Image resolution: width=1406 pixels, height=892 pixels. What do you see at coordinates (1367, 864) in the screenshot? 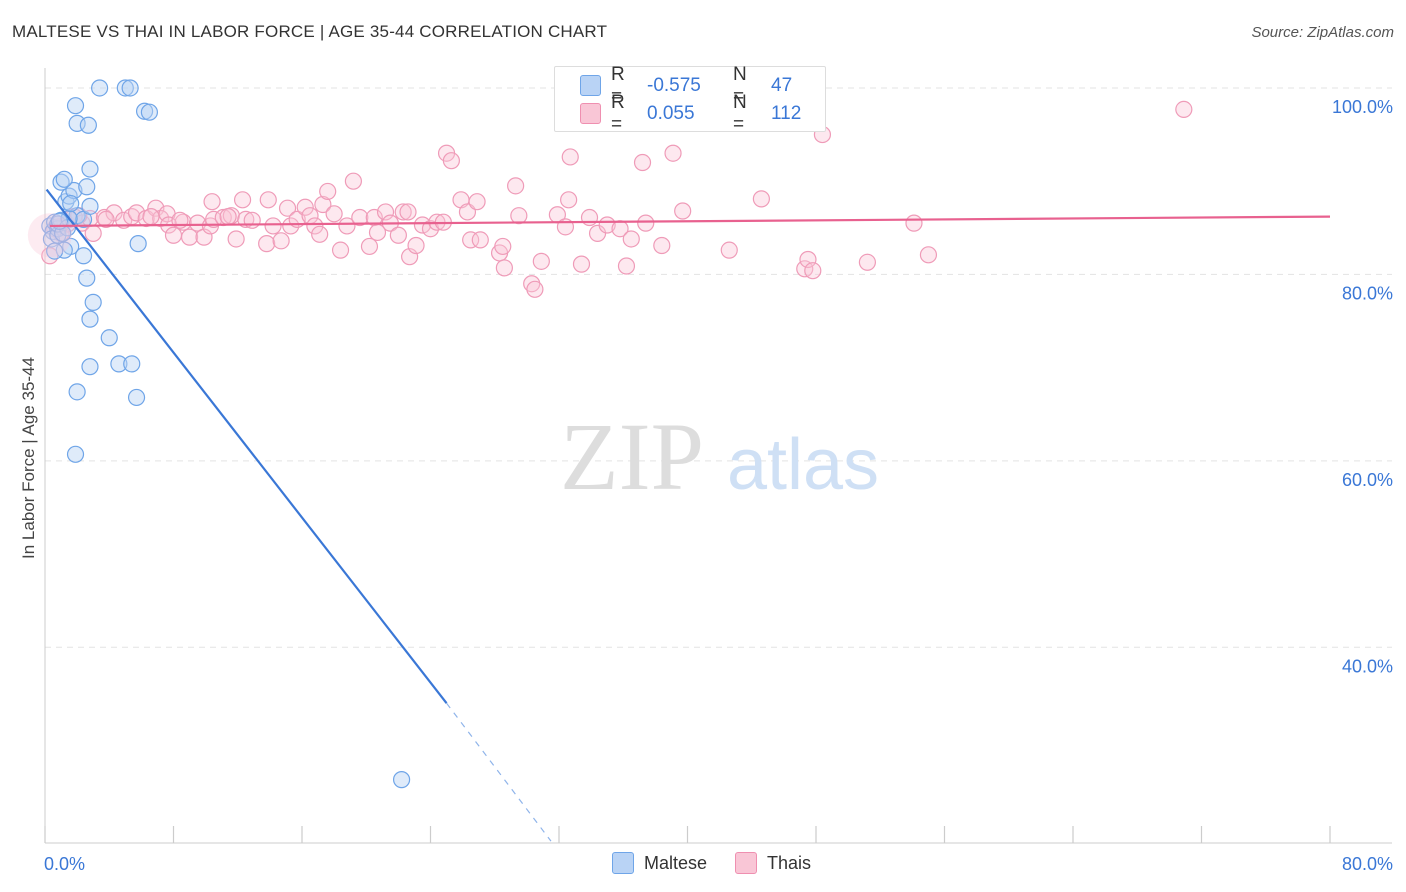
I see `x-tick-label: 80.0%` at bounding box center [1367, 864].